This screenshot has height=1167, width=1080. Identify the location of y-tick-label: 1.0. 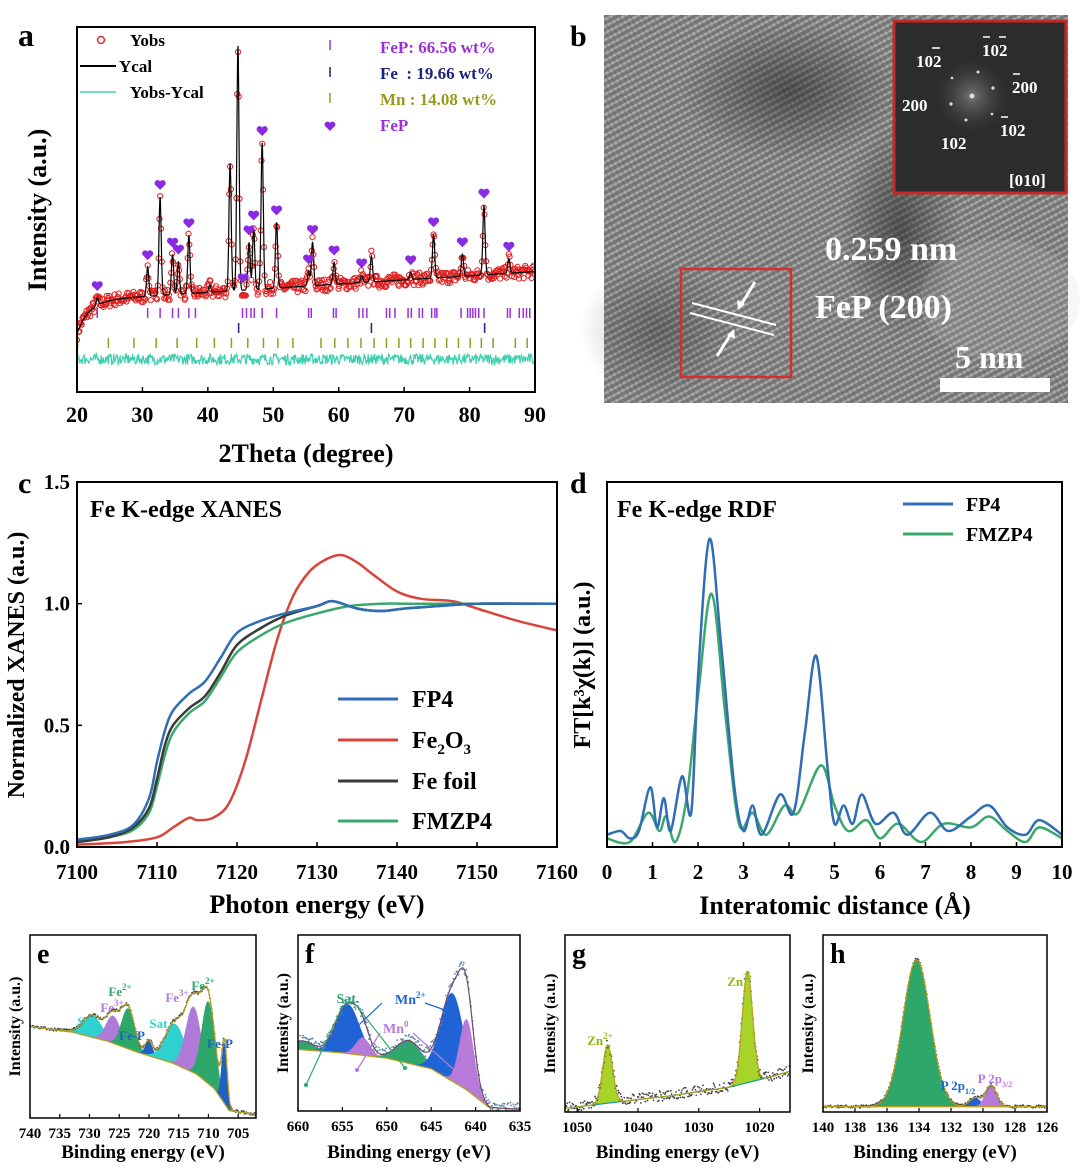
(57, 604).